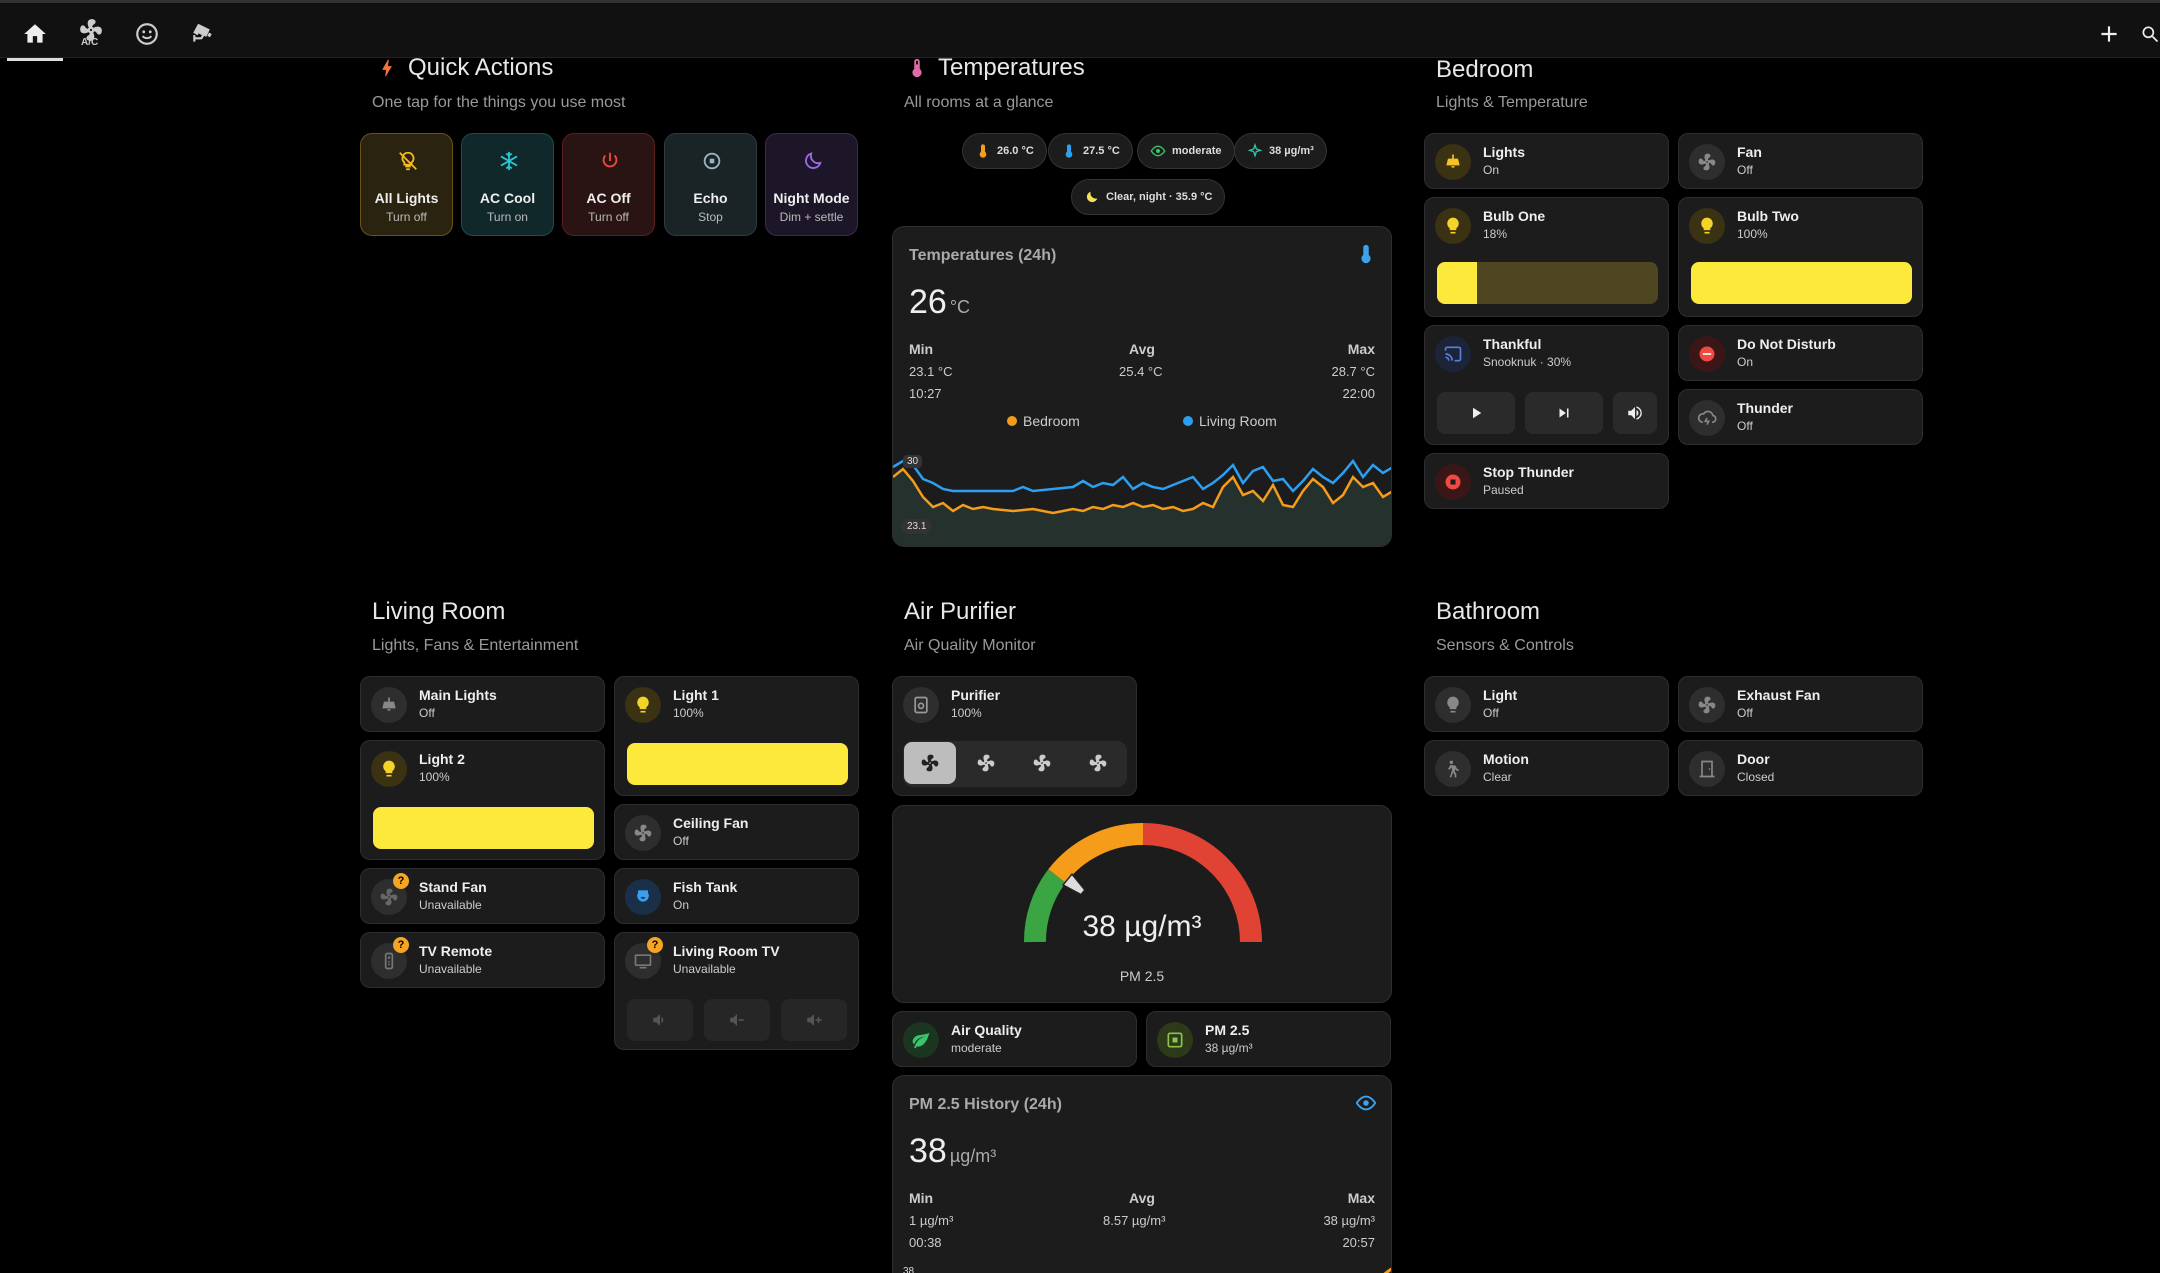 Image resolution: width=2160 pixels, height=1273 pixels. I want to click on play-button, so click(1476, 413).